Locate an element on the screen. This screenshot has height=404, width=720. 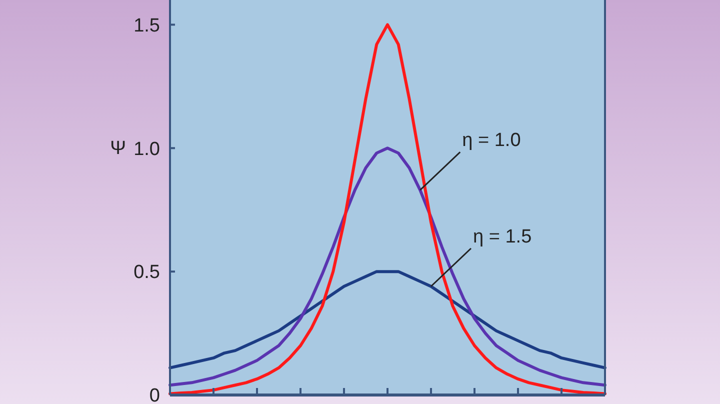
y-tick-label: 0 is located at coordinates (154, 395).